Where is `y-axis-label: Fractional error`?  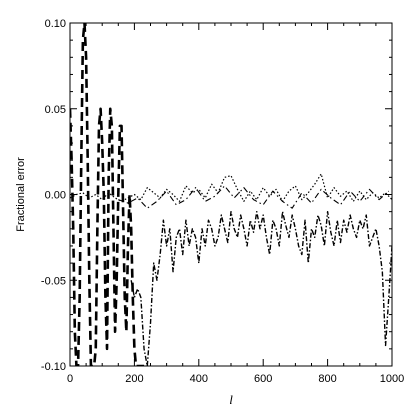
y-axis-label: Fractional error is located at coordinates (21, 194).